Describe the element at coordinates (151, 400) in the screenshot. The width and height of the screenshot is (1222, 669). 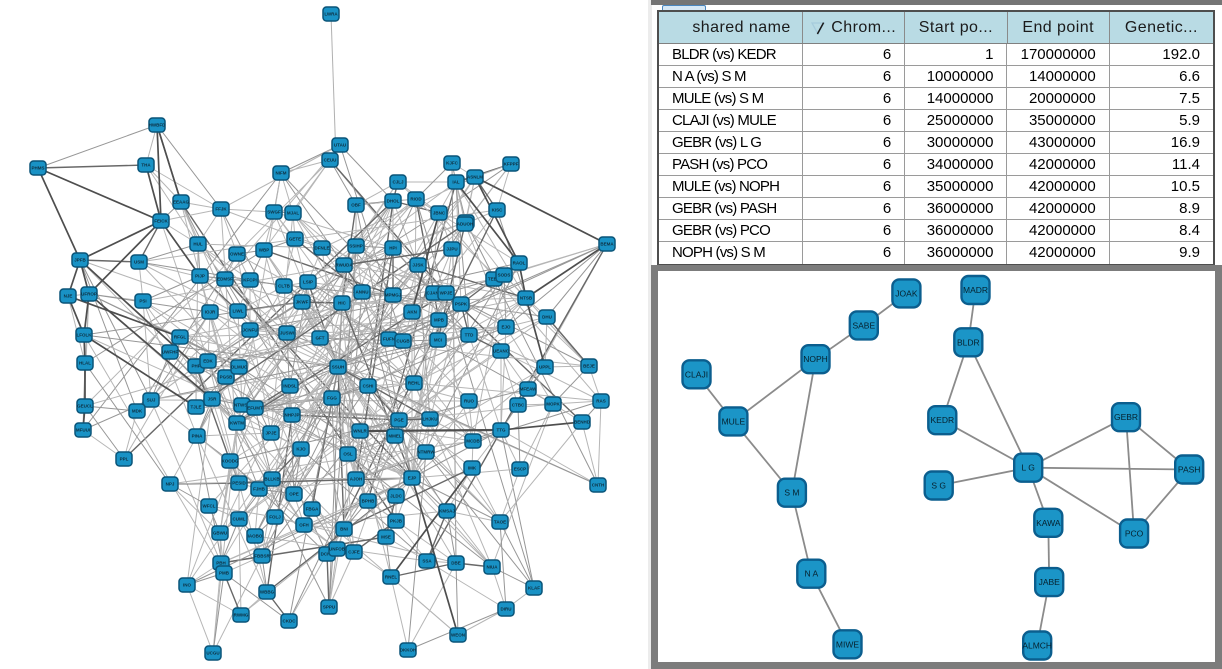
I see `svg-text: SUJ` at that location.